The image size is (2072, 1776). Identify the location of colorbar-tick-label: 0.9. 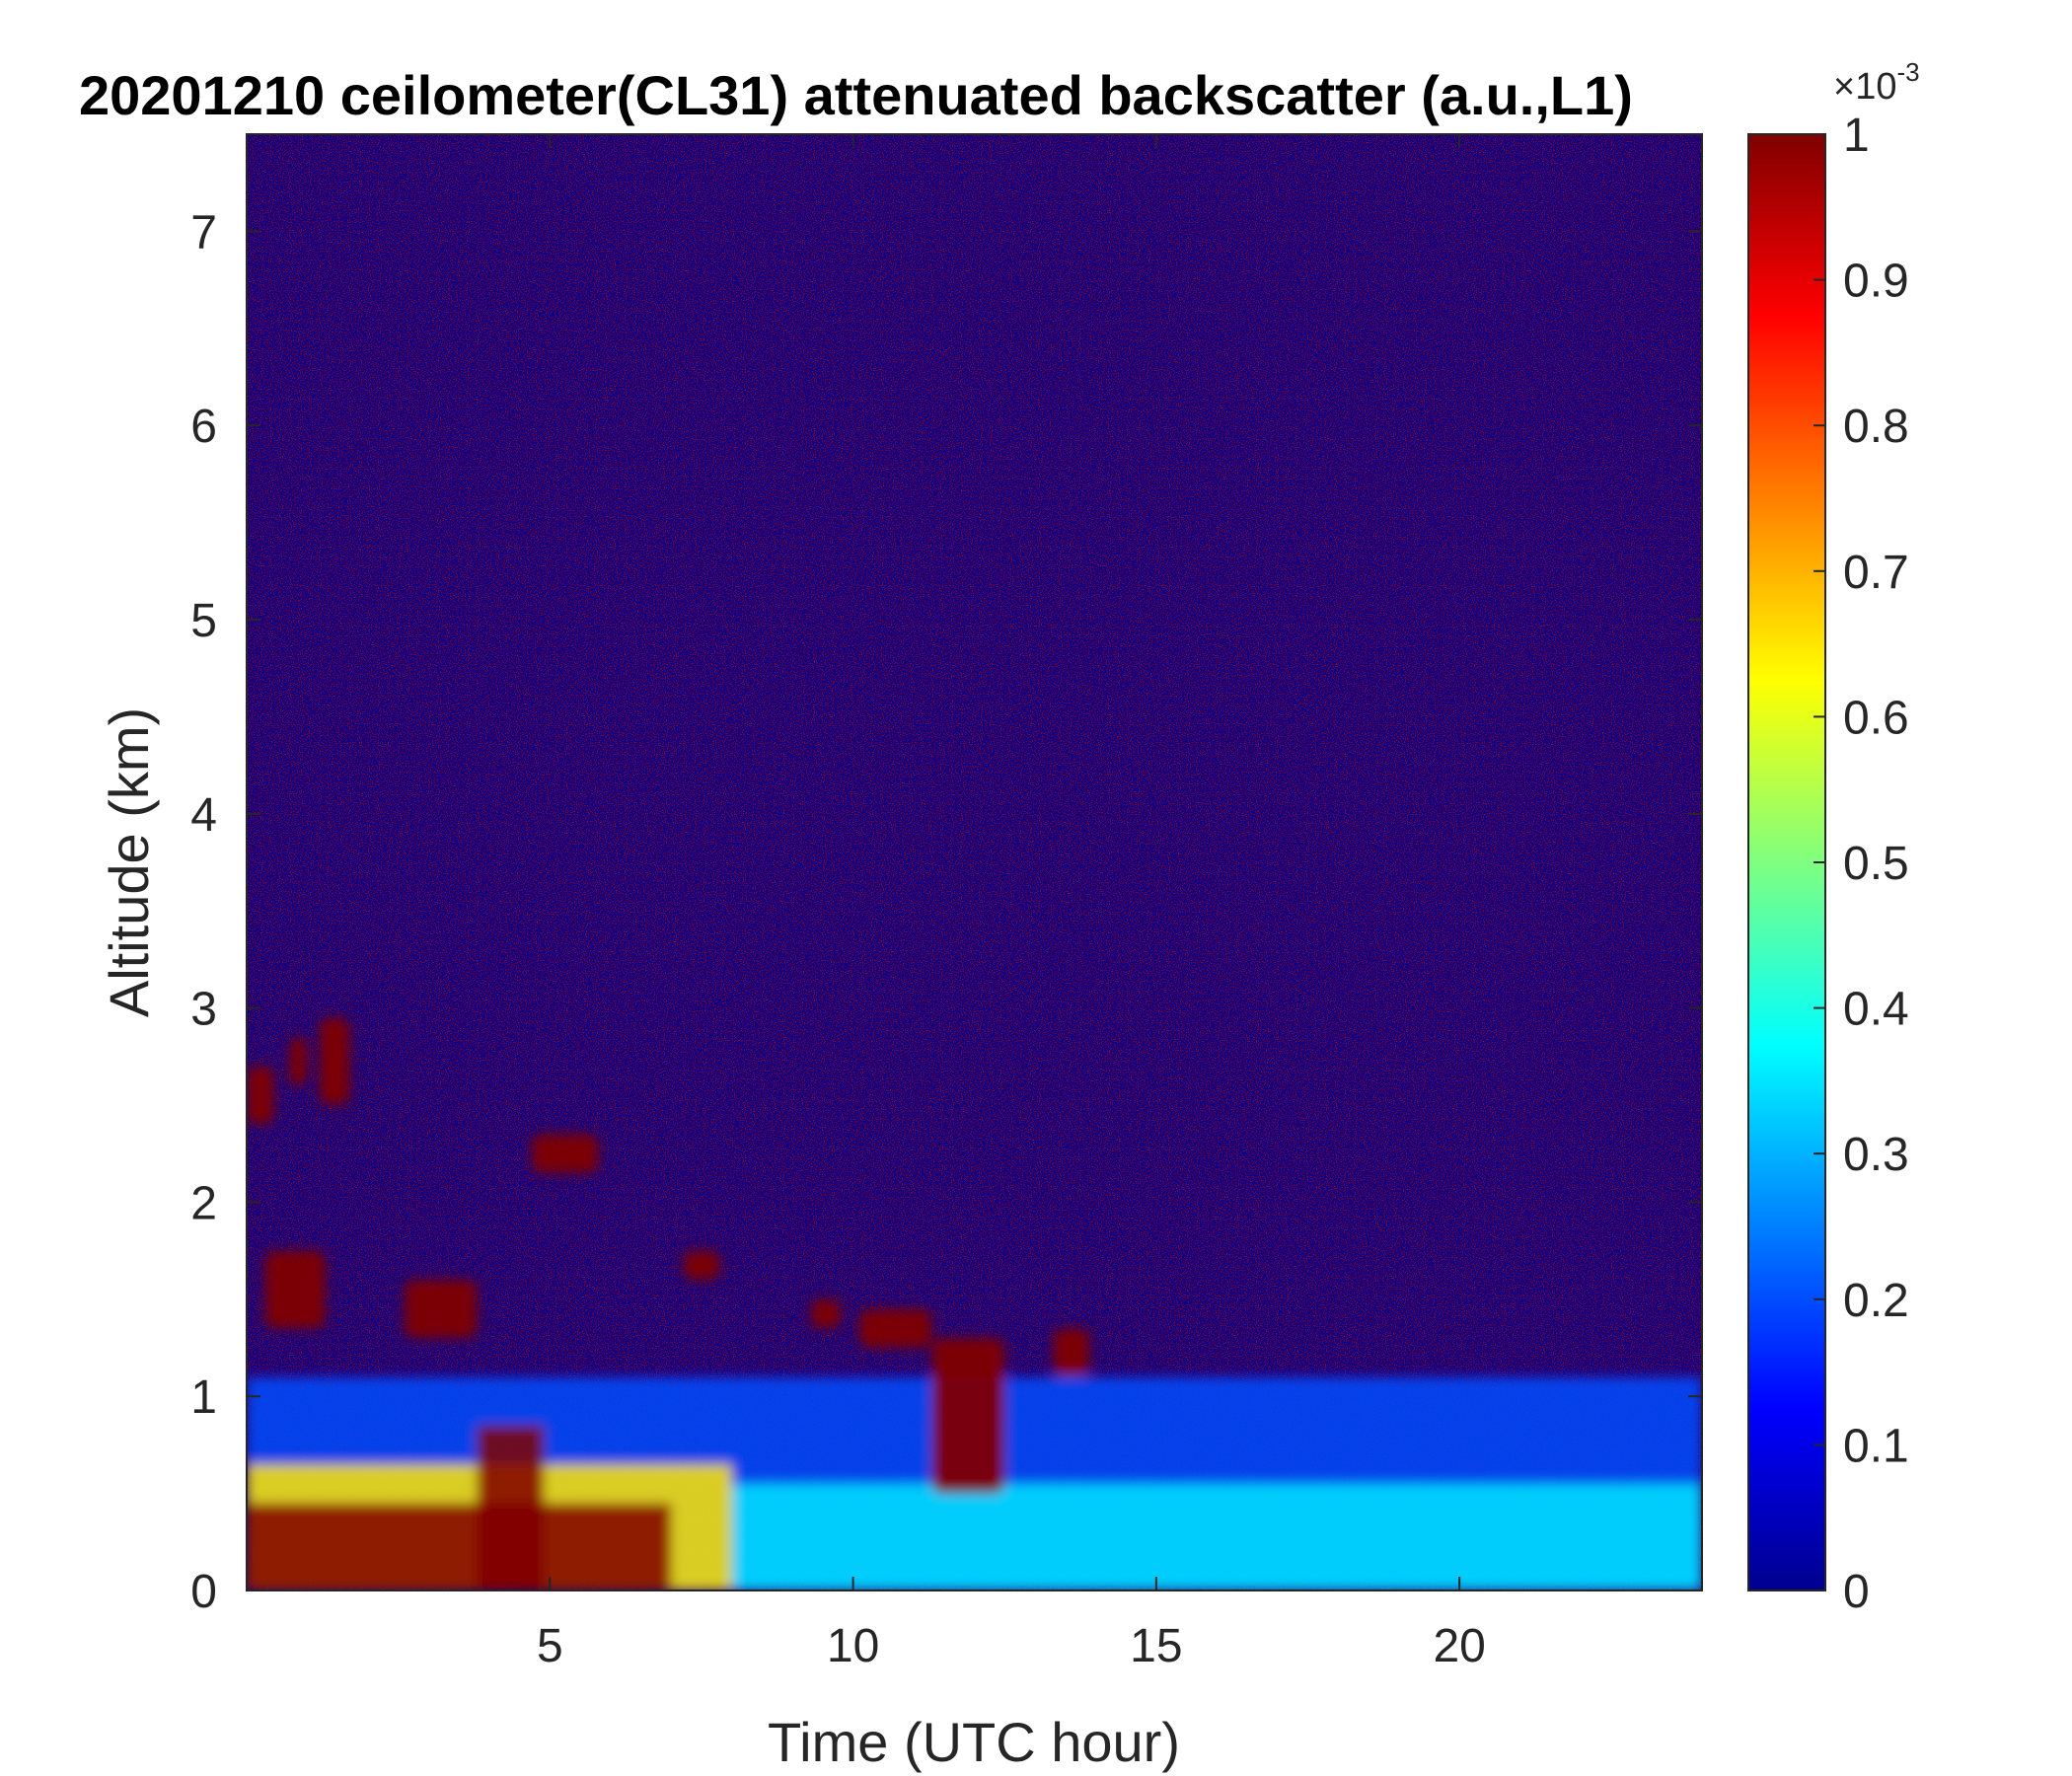
(1876, 282).